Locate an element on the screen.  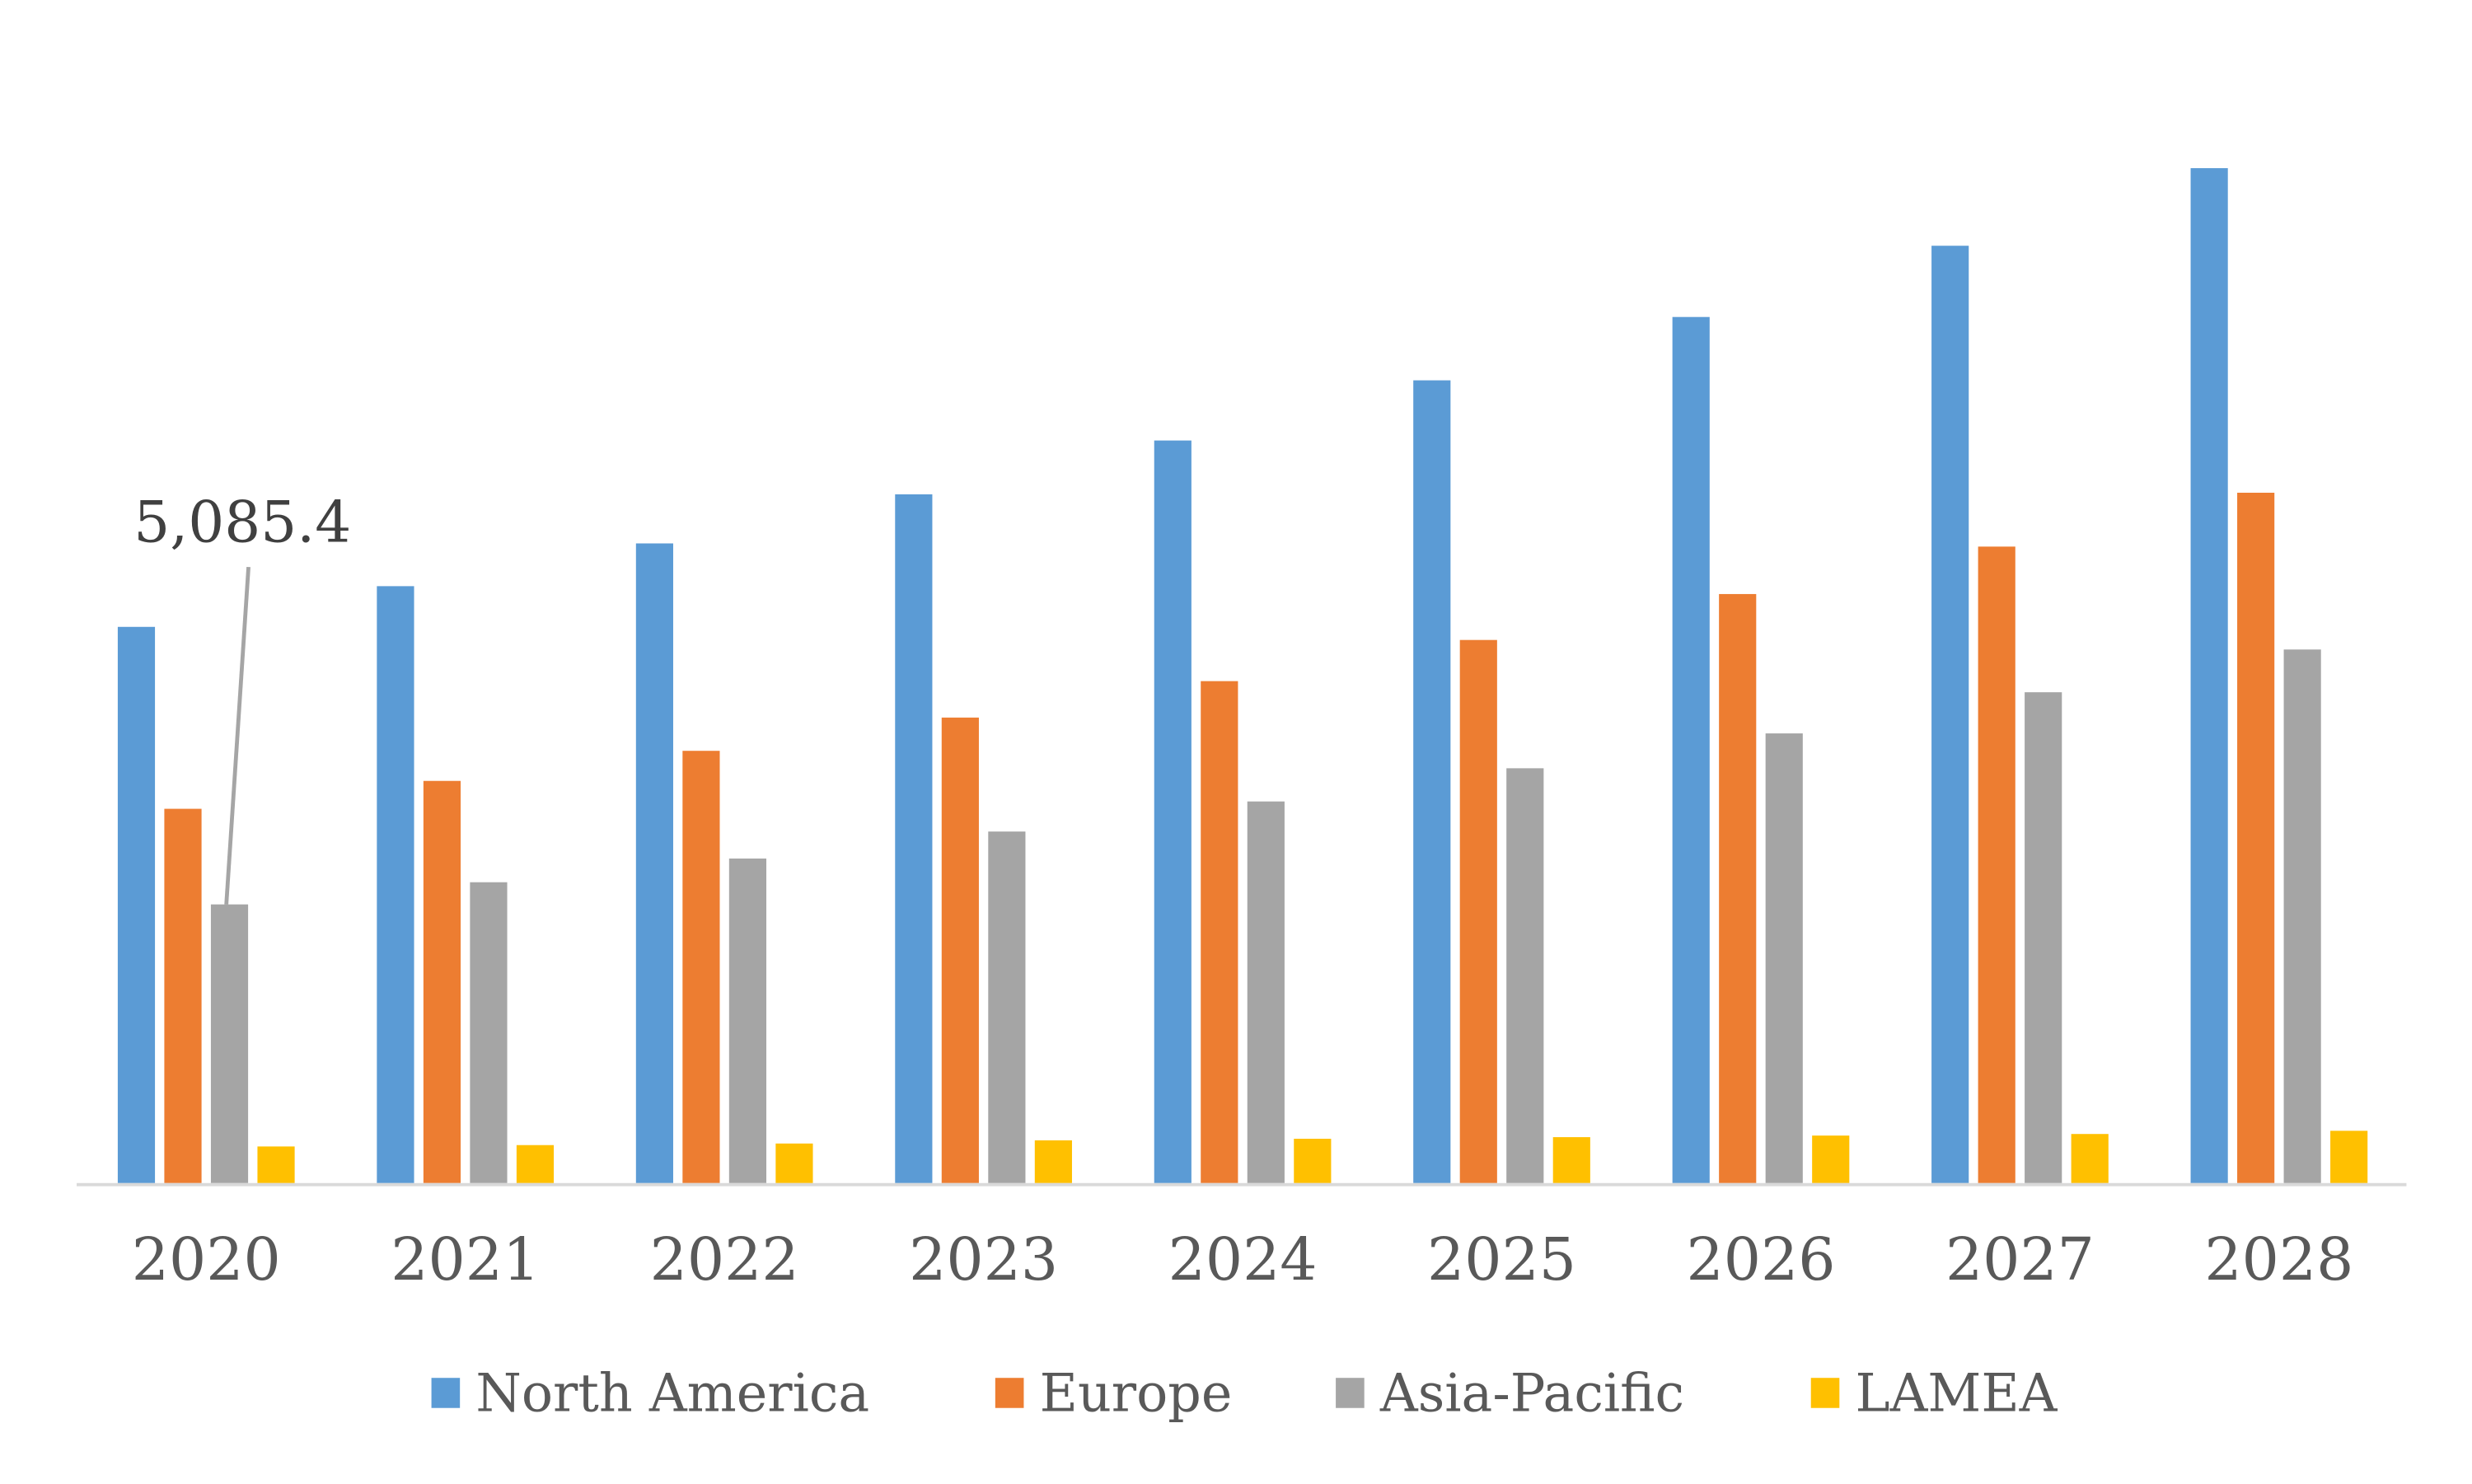
bar-north-america-2023 is located at coordinates (914, 839).